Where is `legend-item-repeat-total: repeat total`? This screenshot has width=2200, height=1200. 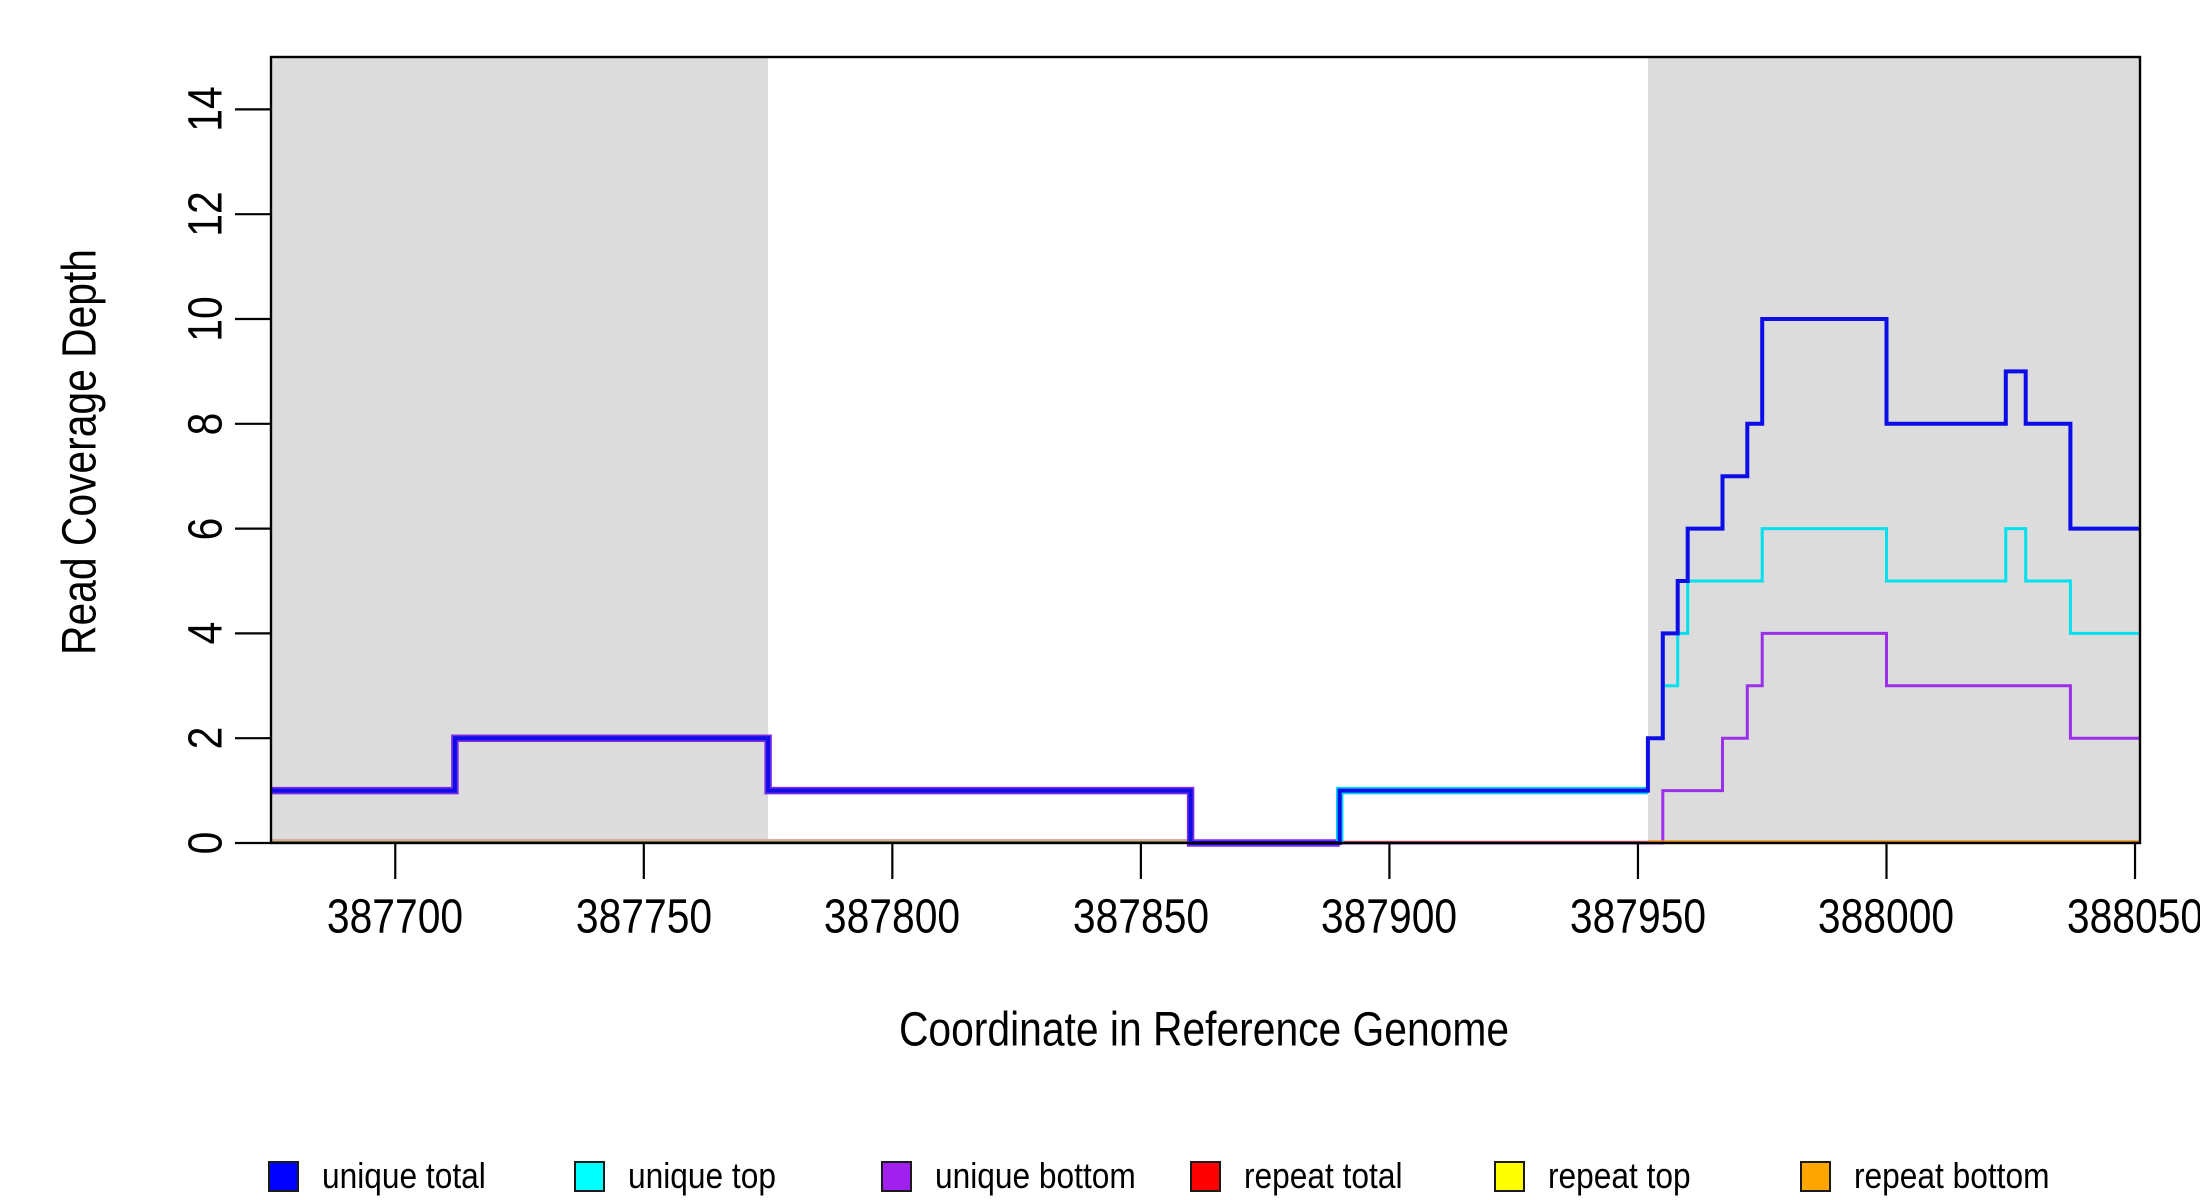
legend-item-repeat-total: repeat total is located at coordinates (1307, 1175).